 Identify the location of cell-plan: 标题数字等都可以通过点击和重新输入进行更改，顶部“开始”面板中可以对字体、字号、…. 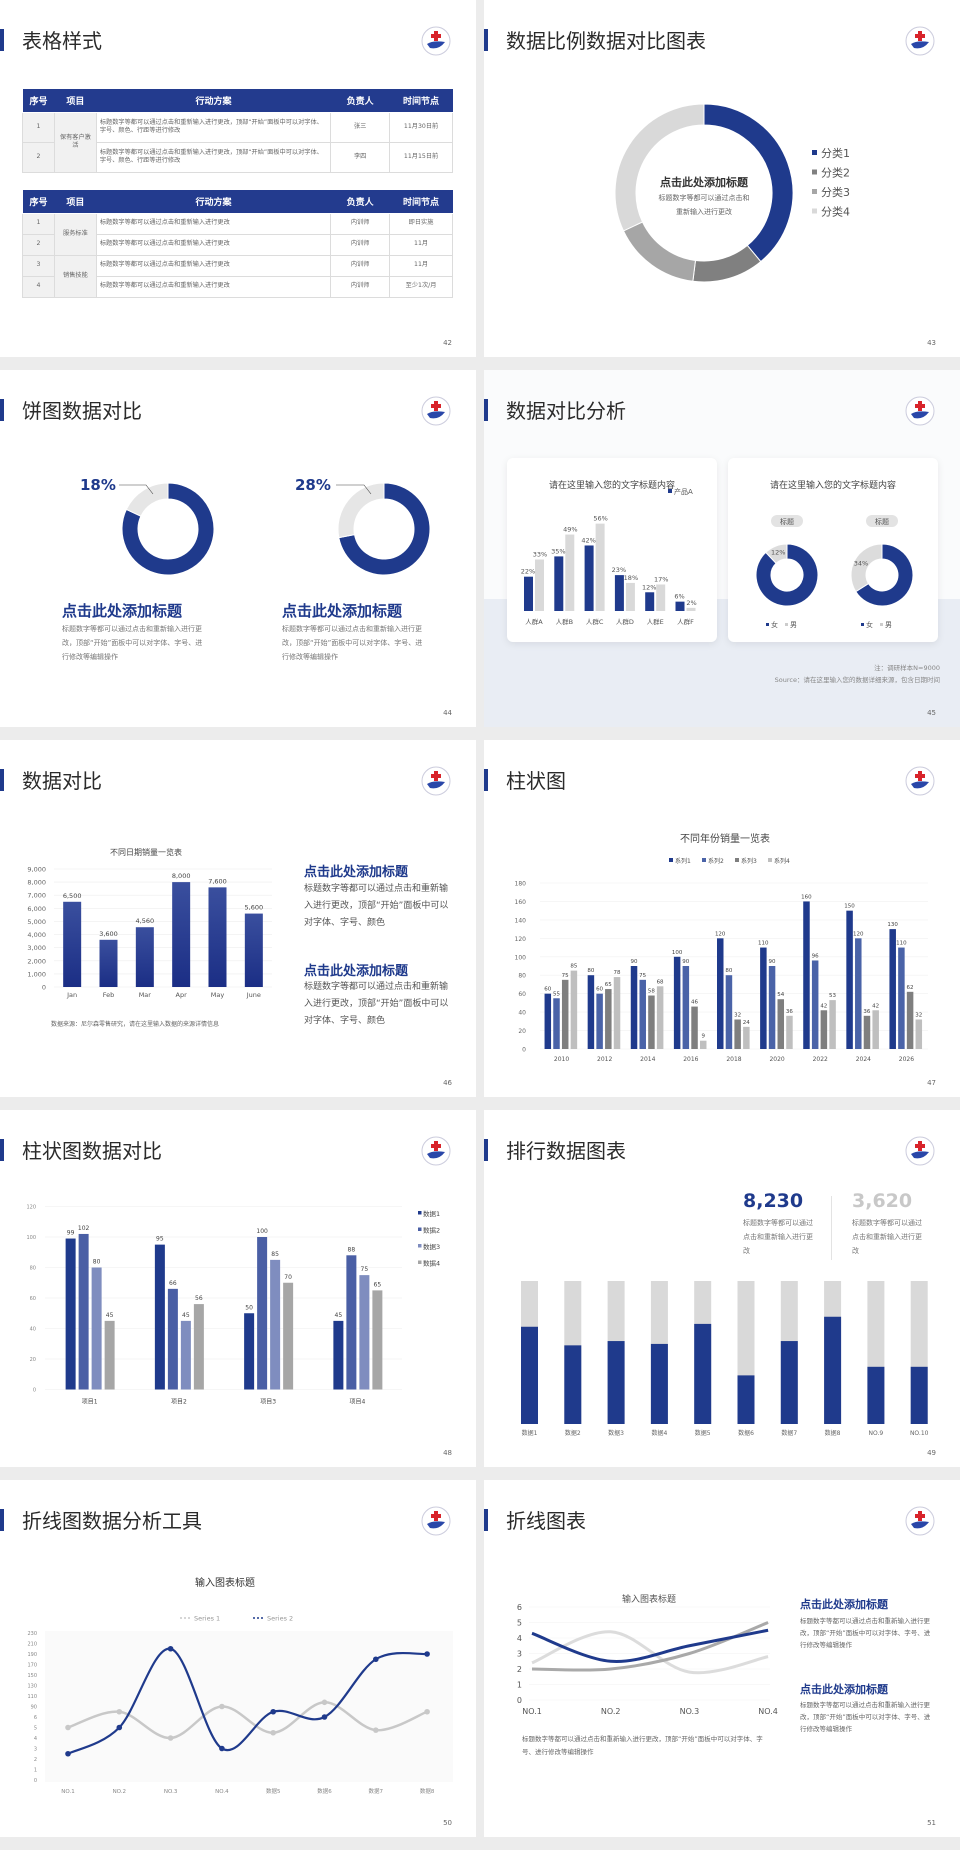
(213, 157).